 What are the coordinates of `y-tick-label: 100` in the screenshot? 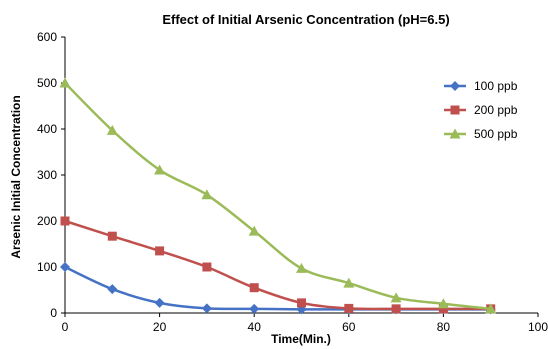 It's located at (47, 267).